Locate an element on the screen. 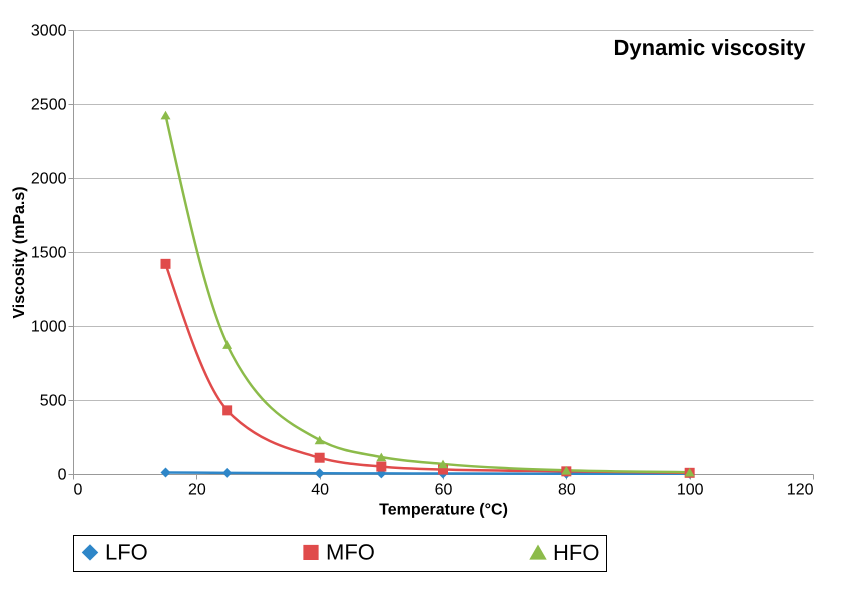 The width and height of the screenshot is (864, 592). x-tick-label: 20 is located at coordinates (197, 490).